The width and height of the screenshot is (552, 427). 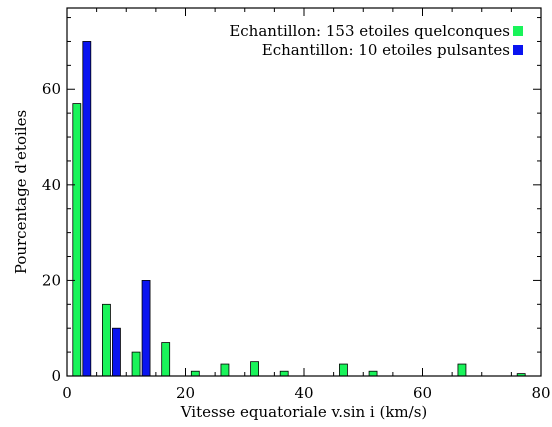 I want to click on bar-series-1-bin-7.5, so click(x=106, y=340).